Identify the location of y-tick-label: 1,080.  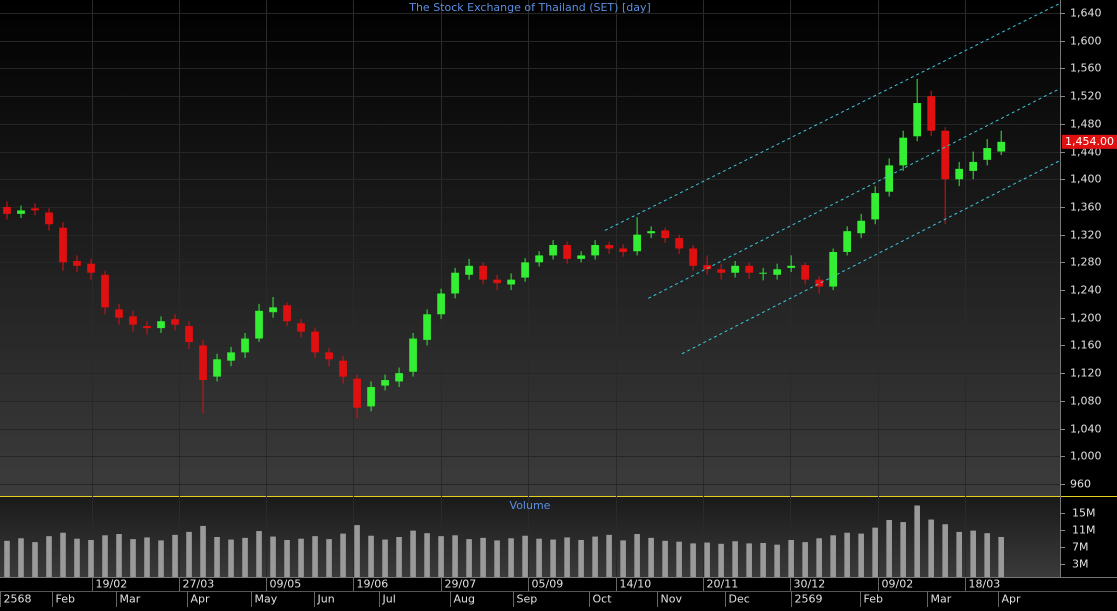
(1086, 401).